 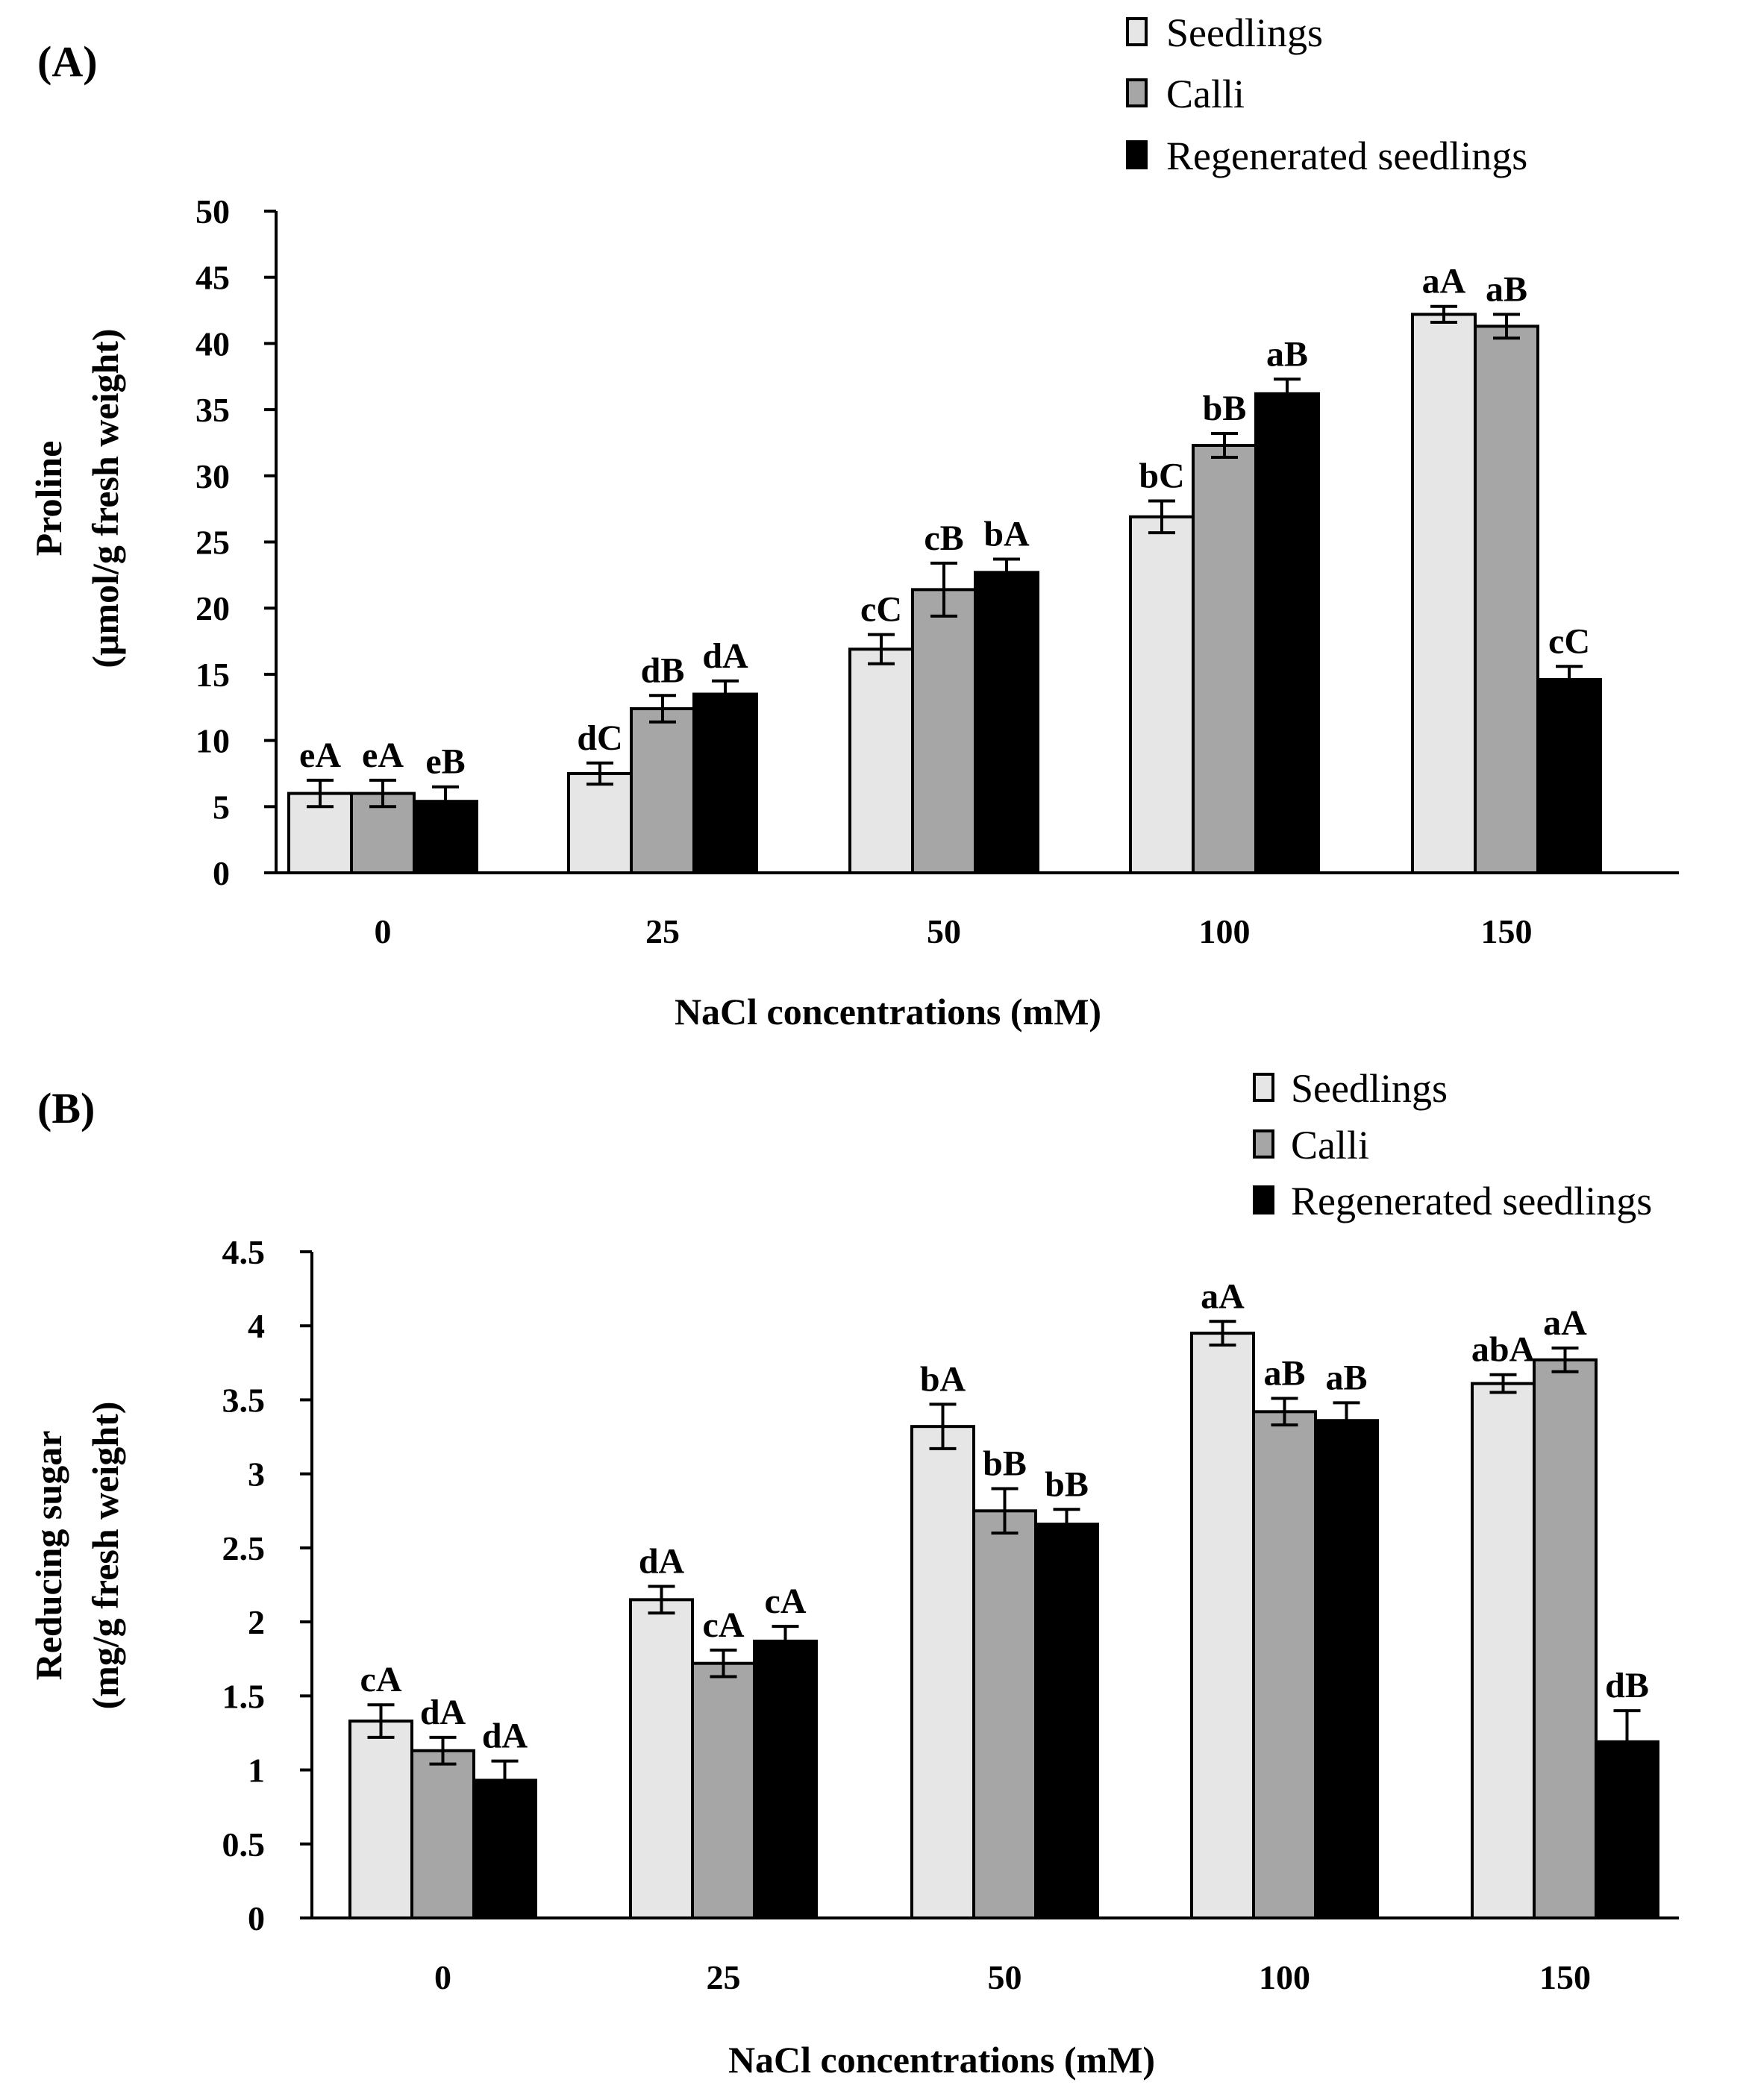 I want to click on panel-b-significance-label-regenerated-seedlings-150: dB, so click(x=1627, y=1685).